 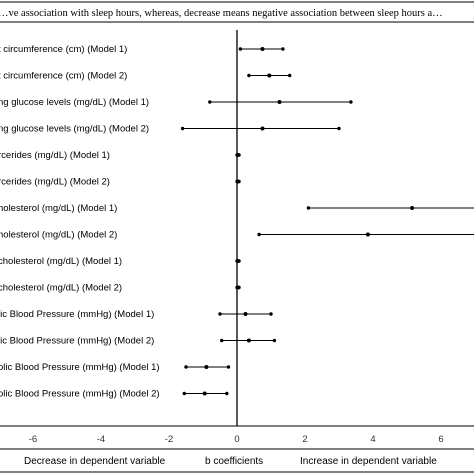 What do you see at coordinates (304, 439) in the screenshot?
I see `x-tick-label: 2` at bounding box center [304, 439].